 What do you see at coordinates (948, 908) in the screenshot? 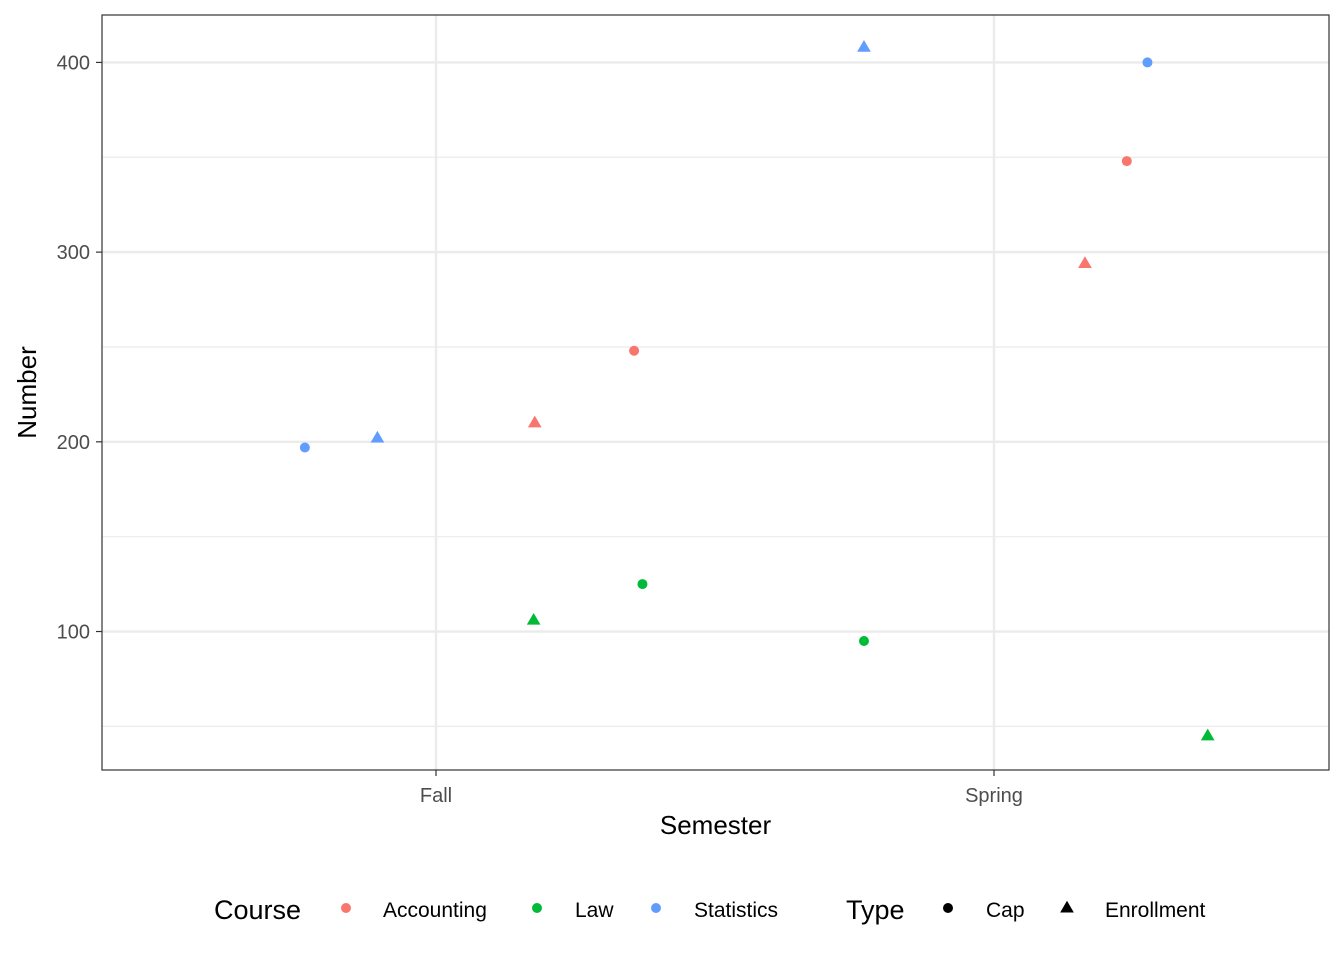
I see `legend-key-cap` at bounding box center [948, 908].